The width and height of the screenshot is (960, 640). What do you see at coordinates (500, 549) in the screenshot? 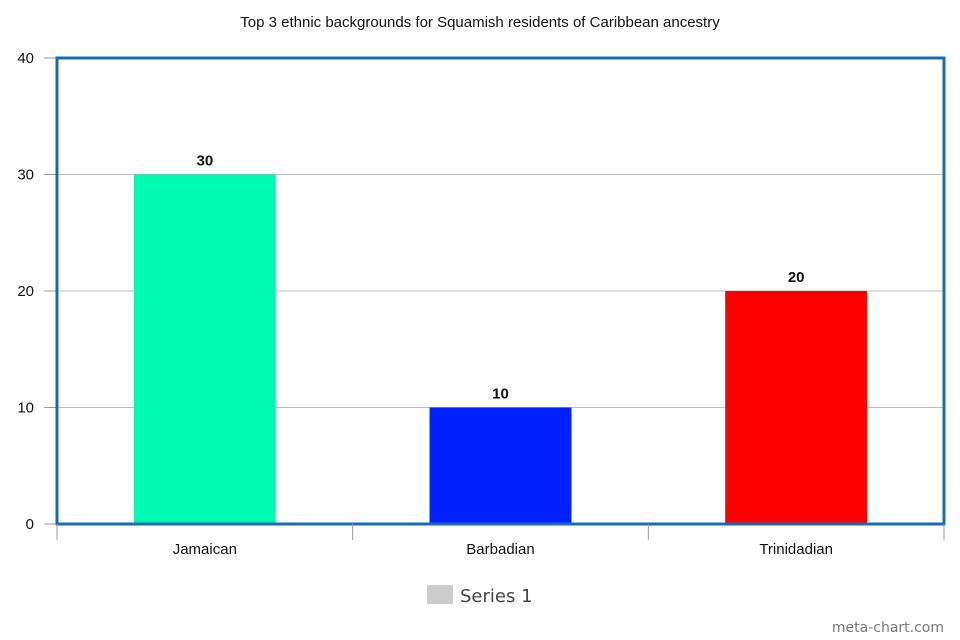
I see `x-tick-label: Barbadian` at bounding box center [500, 549].